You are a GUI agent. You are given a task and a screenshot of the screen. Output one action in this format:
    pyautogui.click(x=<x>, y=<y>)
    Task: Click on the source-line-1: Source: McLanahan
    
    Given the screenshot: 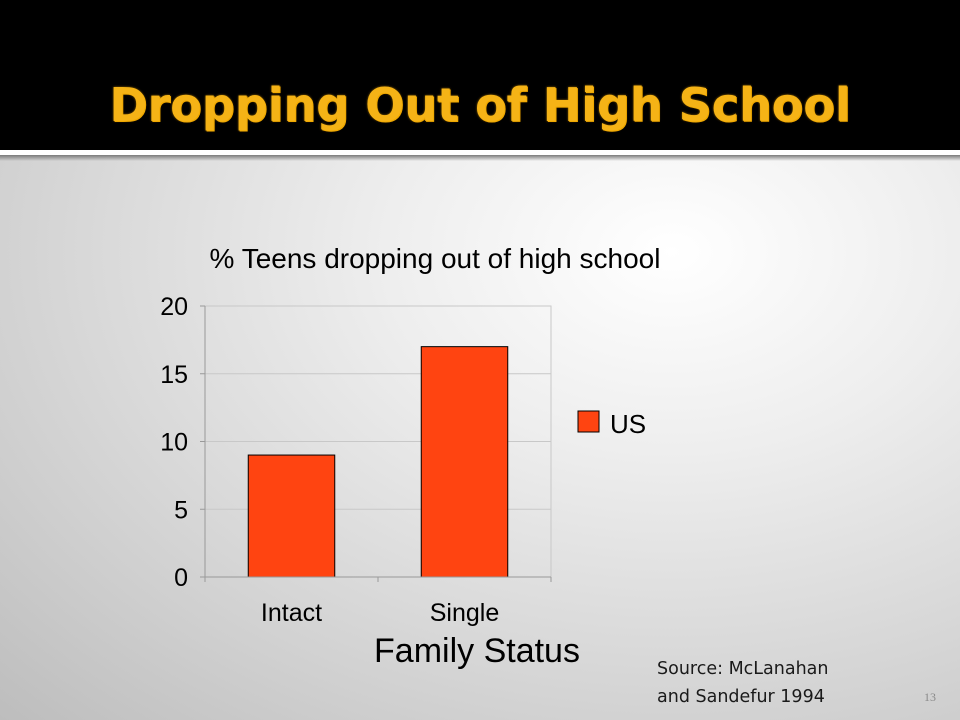 What is the action you would take?
    pyautogui.click(x=743, y=669)
    